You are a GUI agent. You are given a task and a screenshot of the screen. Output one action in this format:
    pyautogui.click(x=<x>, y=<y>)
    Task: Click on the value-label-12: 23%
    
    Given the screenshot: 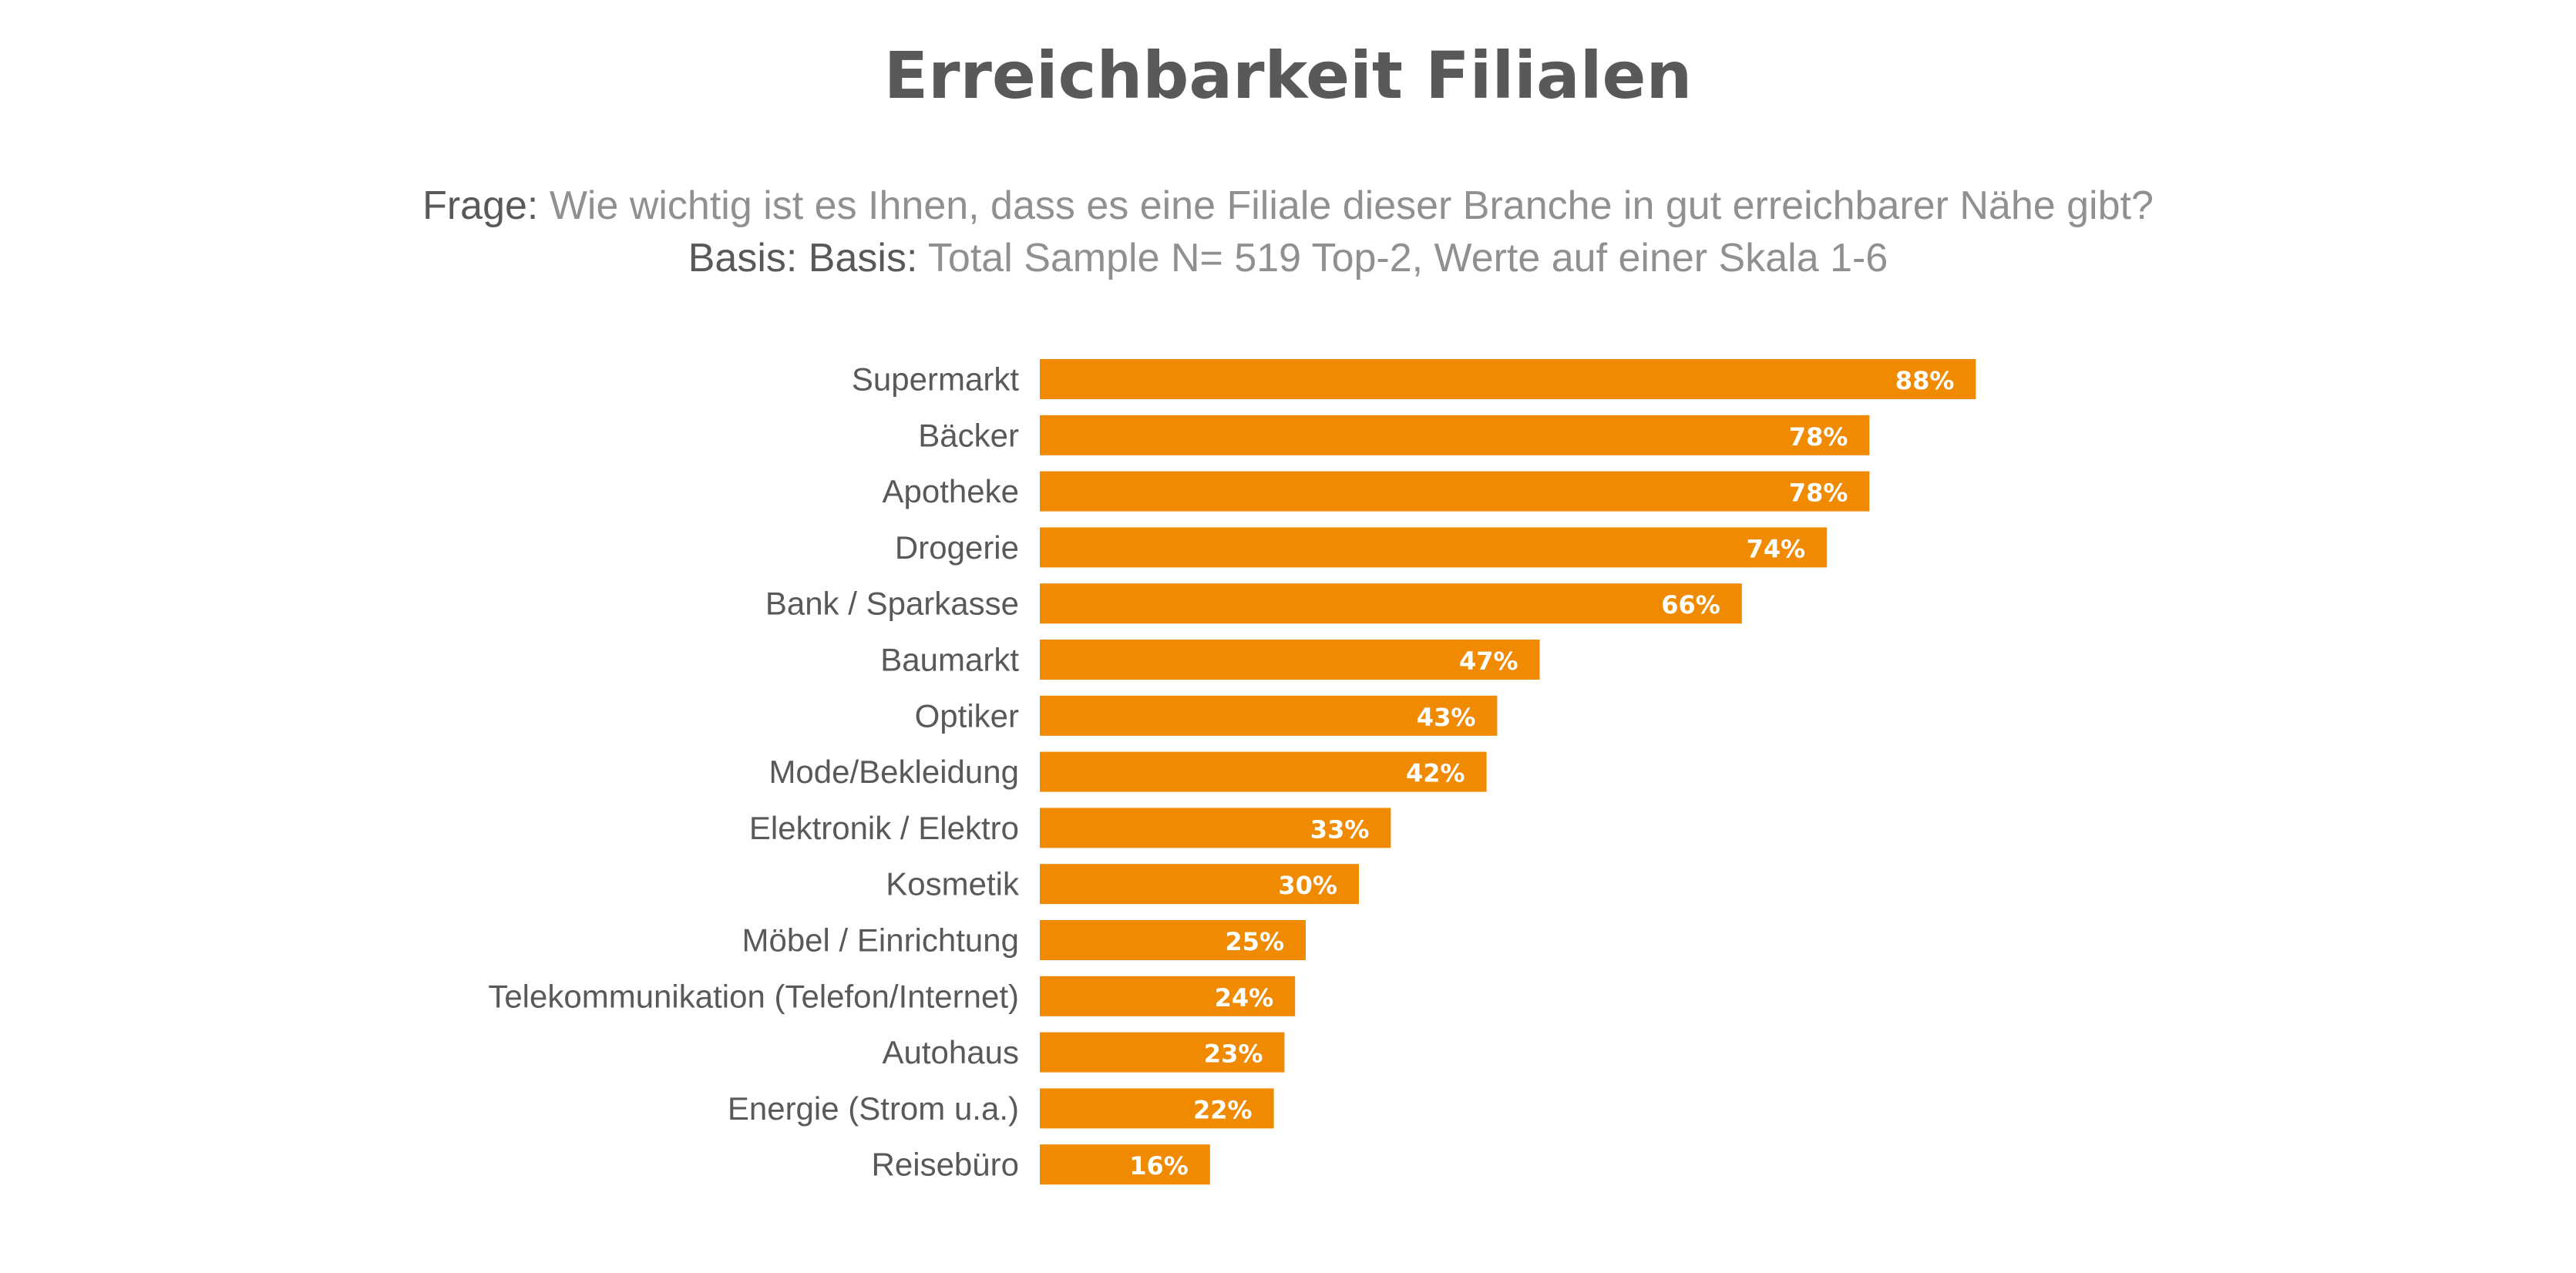 What is the action you would take?
    pyautogui.click(x=1233, y=1054)
    